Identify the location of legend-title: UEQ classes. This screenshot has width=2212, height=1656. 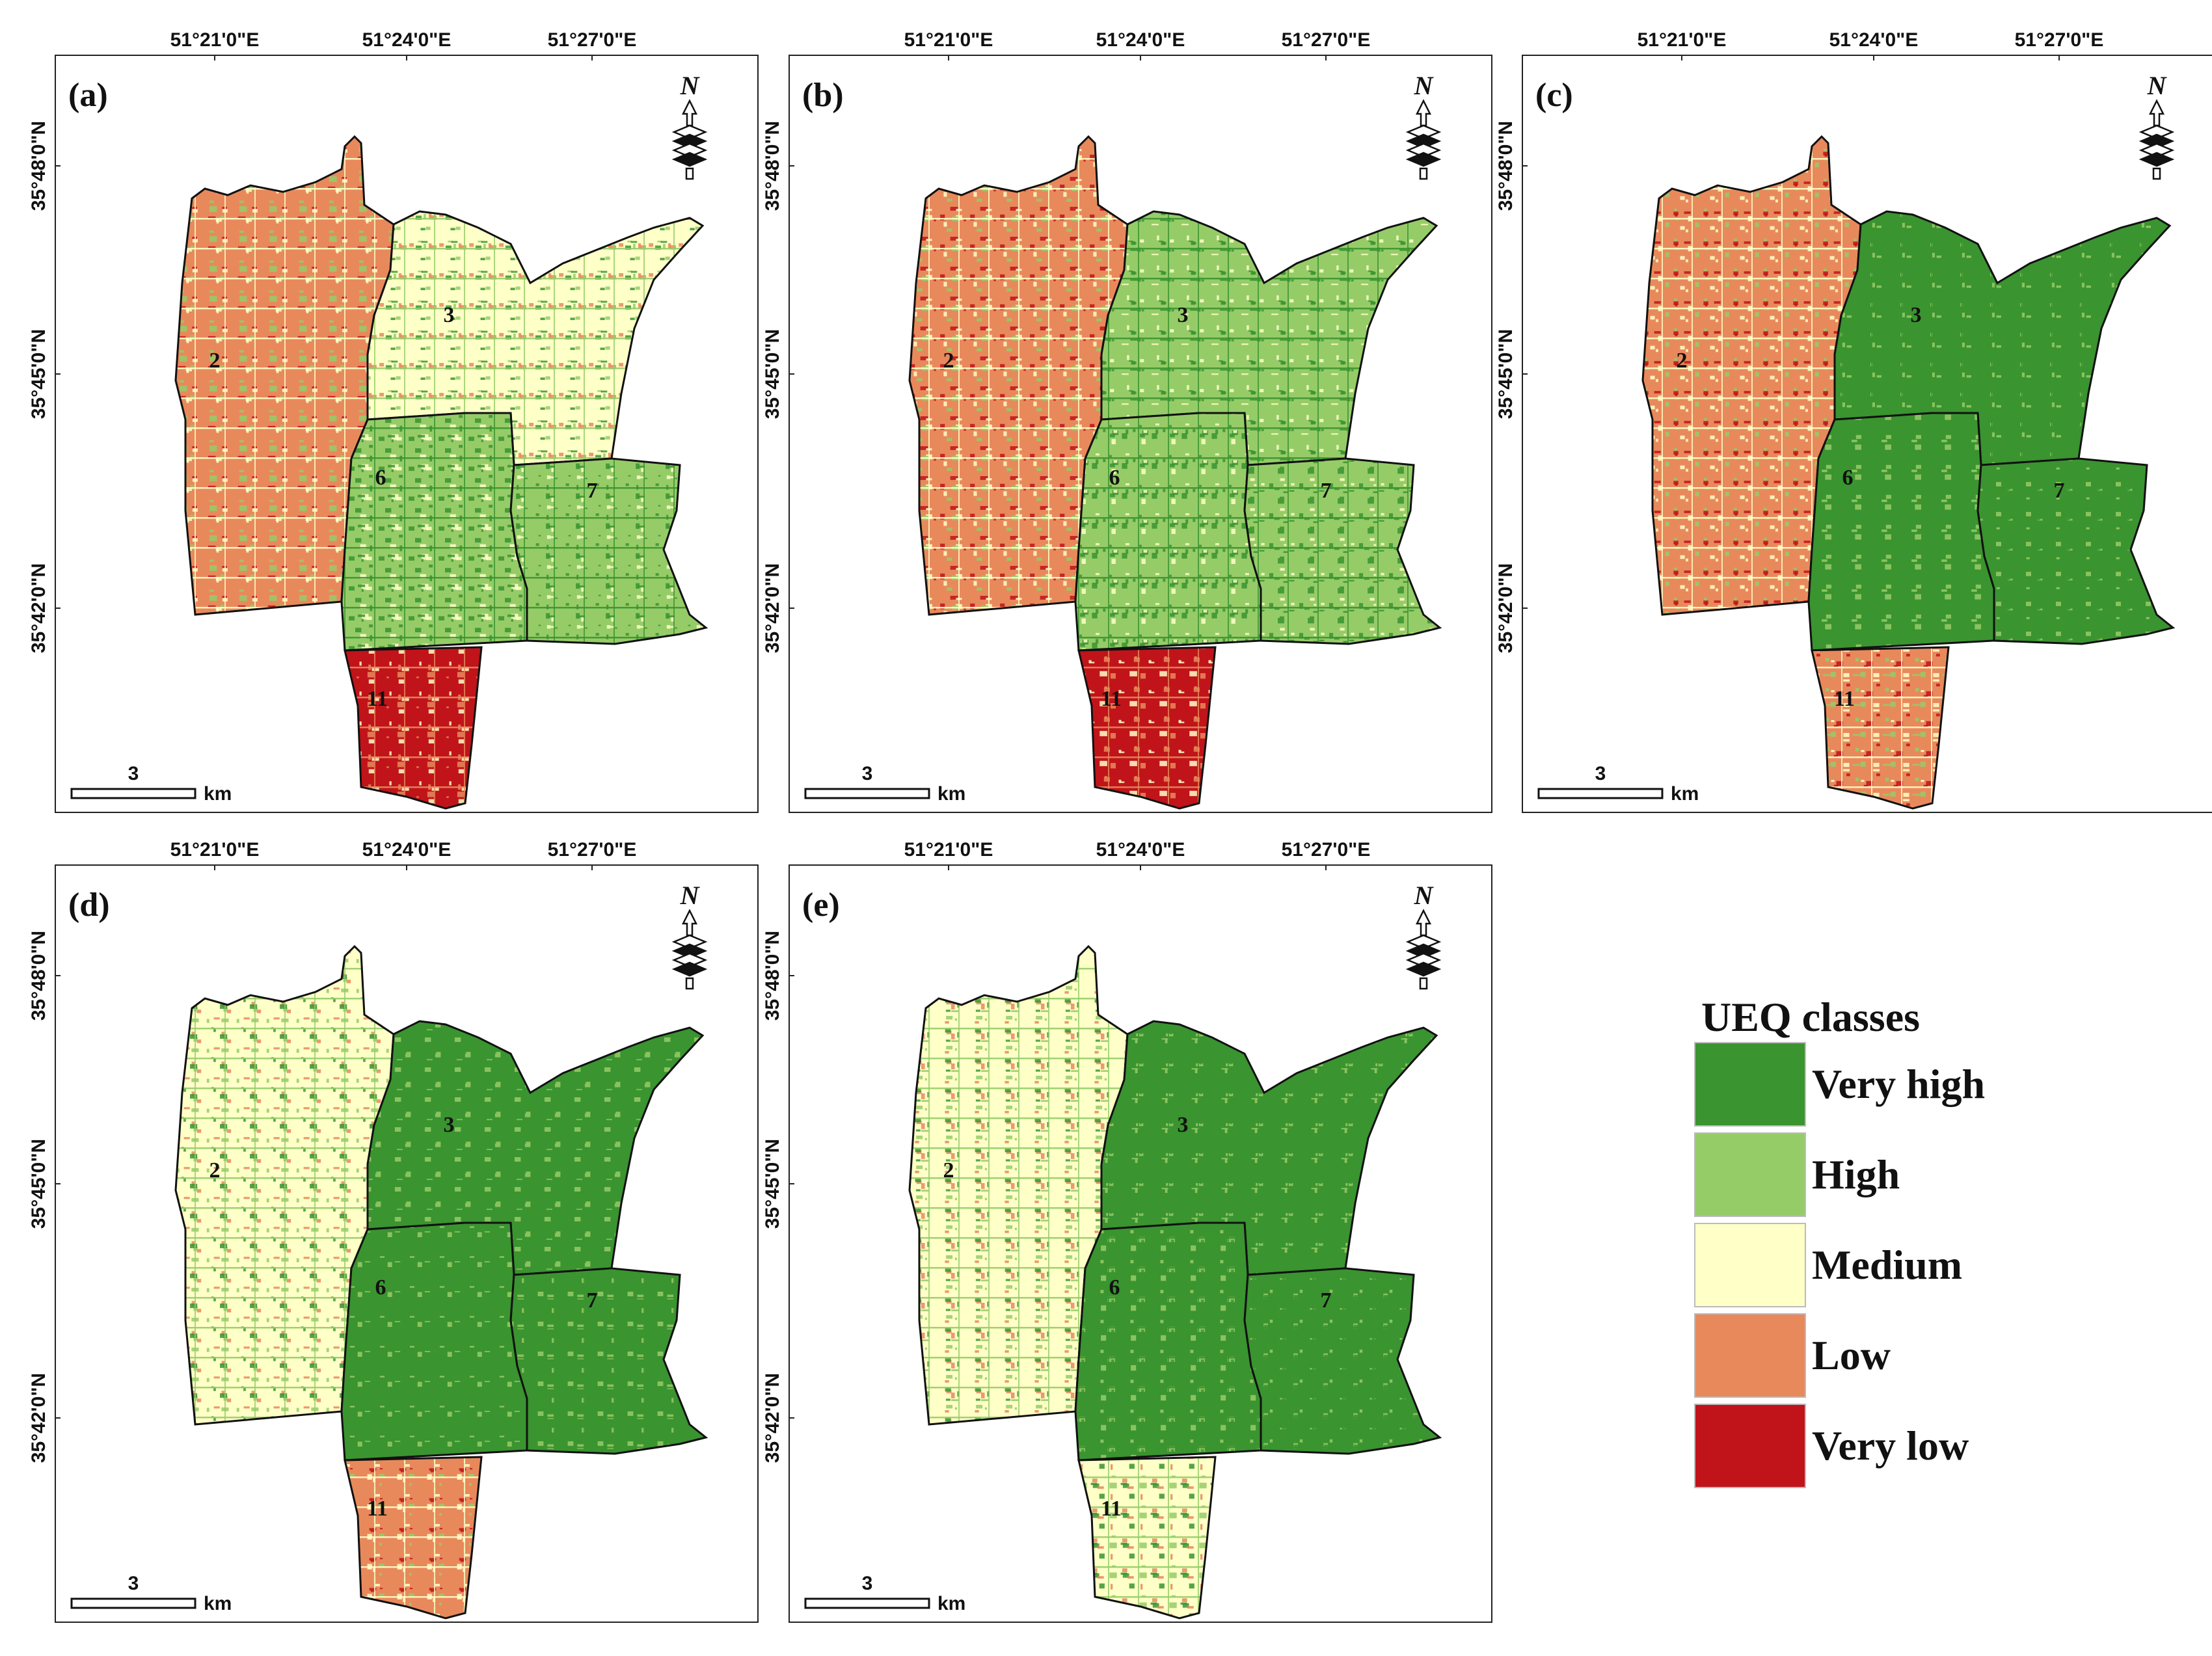
(1811, 1017).